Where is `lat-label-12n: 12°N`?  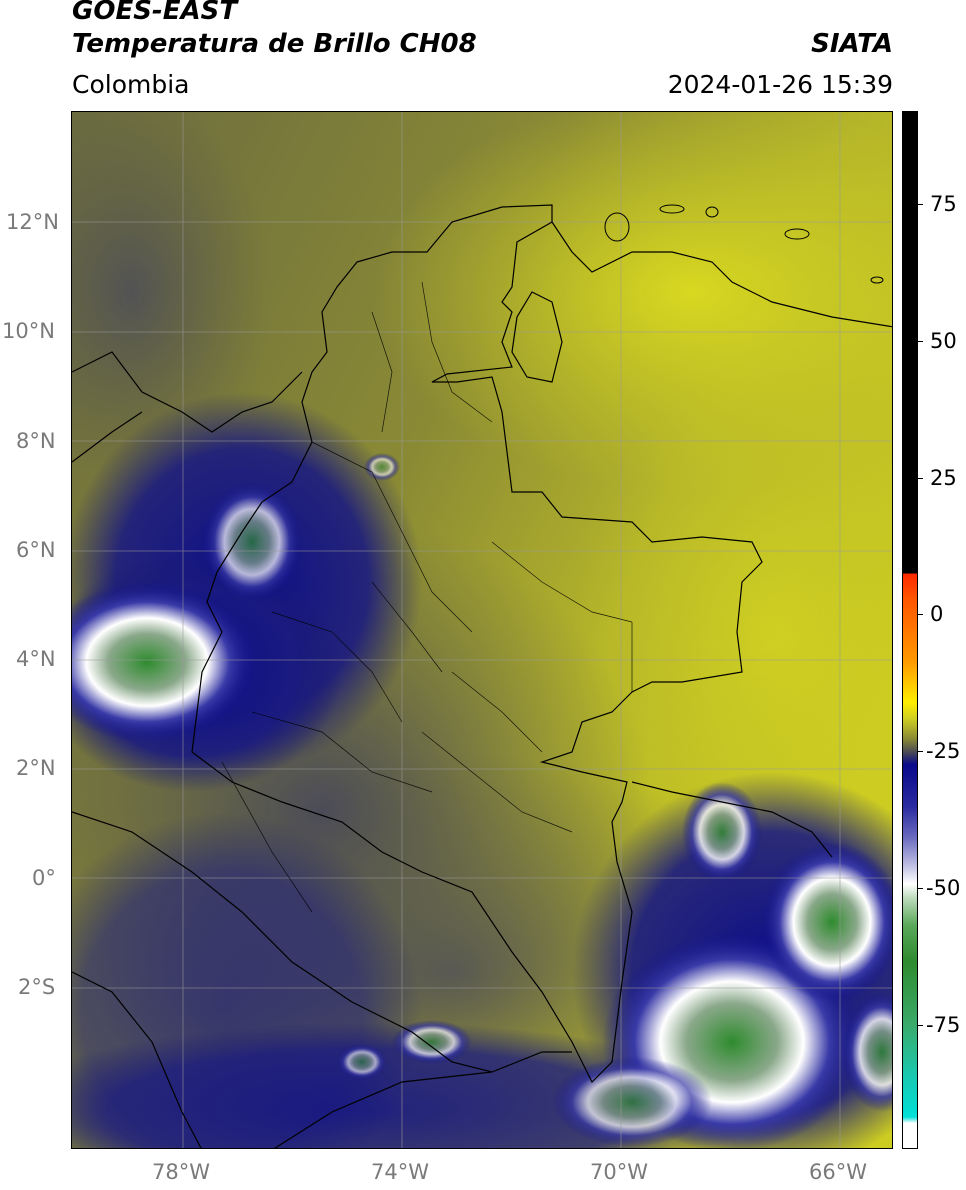 lat-label-12n: 12°N is located at coordinates (32, 222).